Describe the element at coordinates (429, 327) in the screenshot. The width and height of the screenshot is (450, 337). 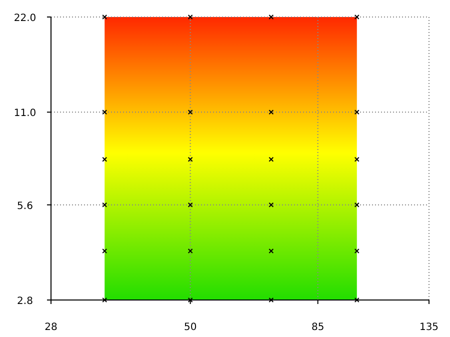
I see `x-tick-label: 135` at that location.